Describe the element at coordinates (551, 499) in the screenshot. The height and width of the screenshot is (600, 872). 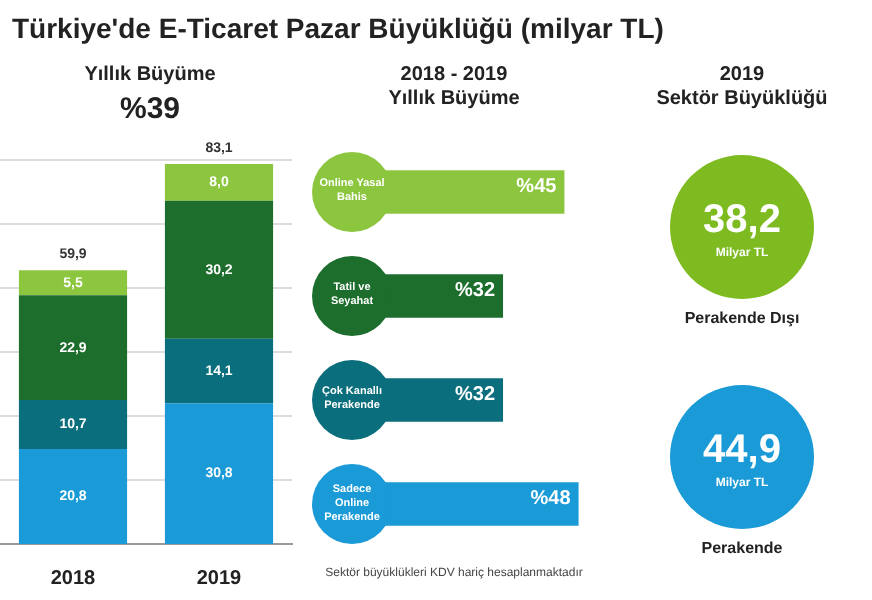
I see `data-label: %48` at that location.